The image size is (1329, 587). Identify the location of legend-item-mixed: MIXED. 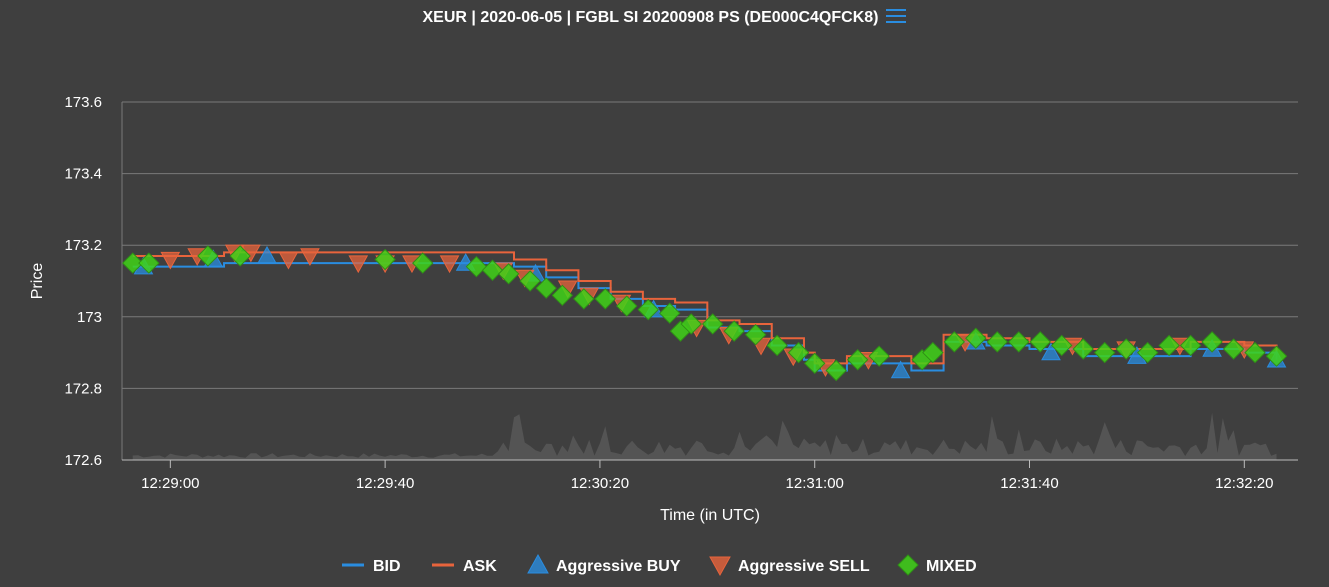
(937, 565).